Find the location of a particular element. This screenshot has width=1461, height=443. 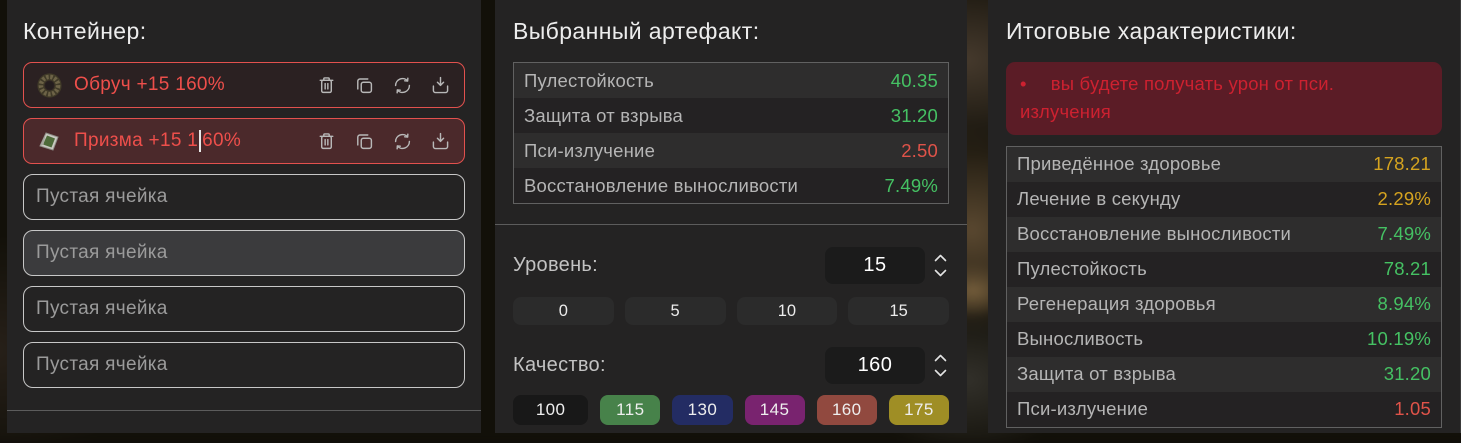

stat-value: 1.05 is located at coordinates (1412, 408).